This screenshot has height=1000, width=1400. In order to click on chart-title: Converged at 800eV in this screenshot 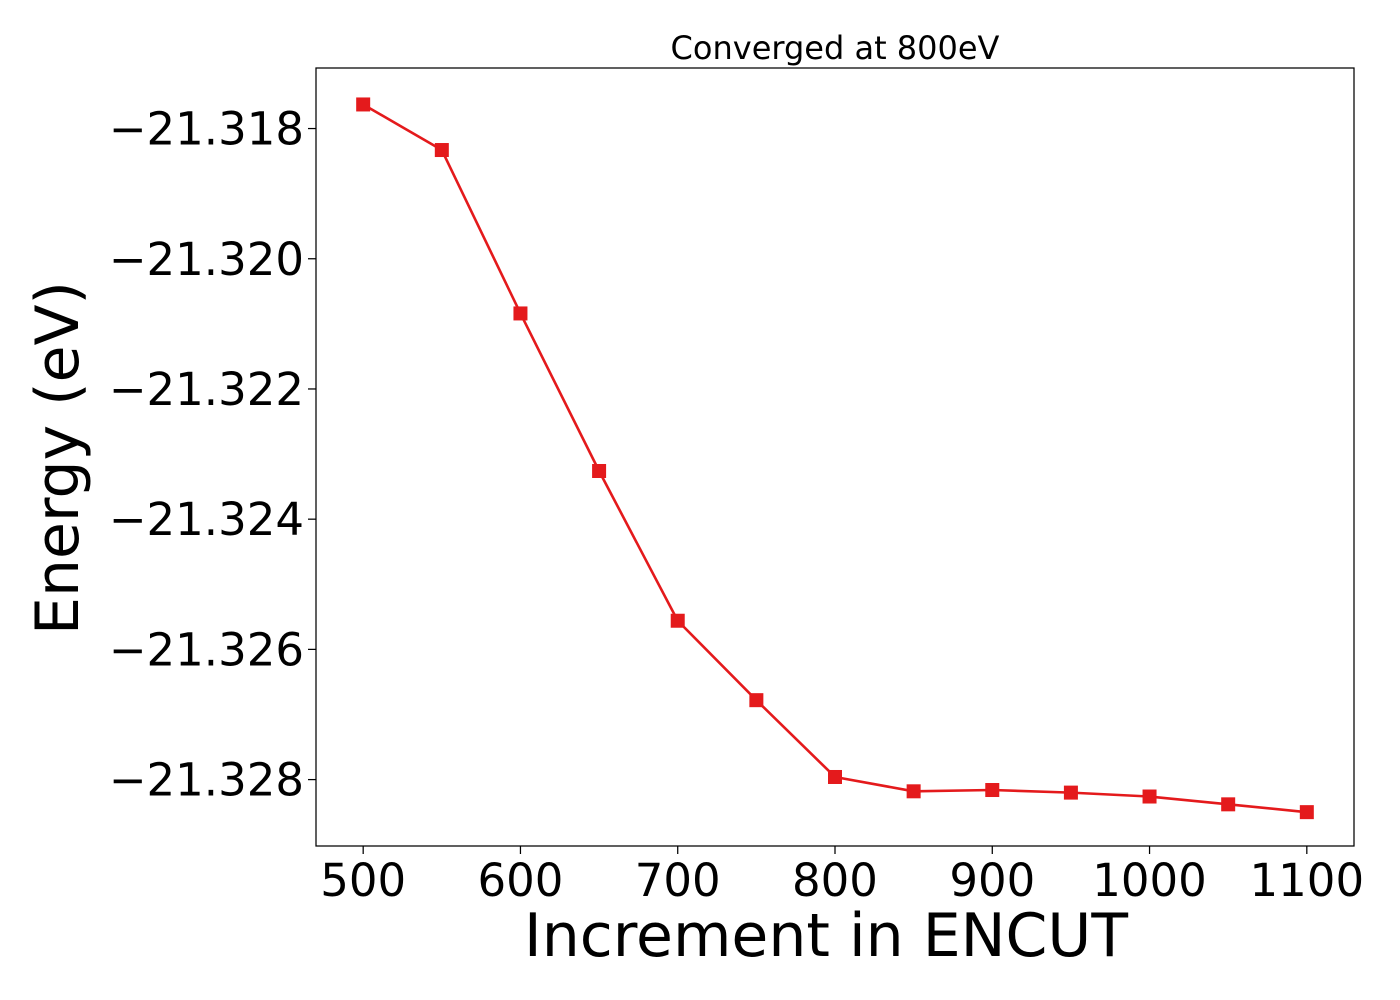, I will do `click(835, 48)`.